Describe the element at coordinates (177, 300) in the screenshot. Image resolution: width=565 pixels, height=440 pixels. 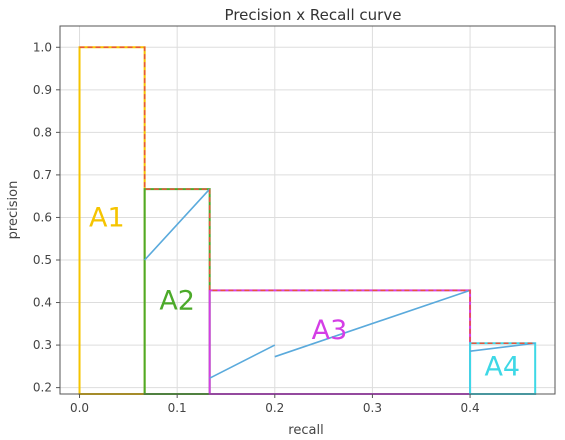
I see `region-a2-label: A2` at that location.